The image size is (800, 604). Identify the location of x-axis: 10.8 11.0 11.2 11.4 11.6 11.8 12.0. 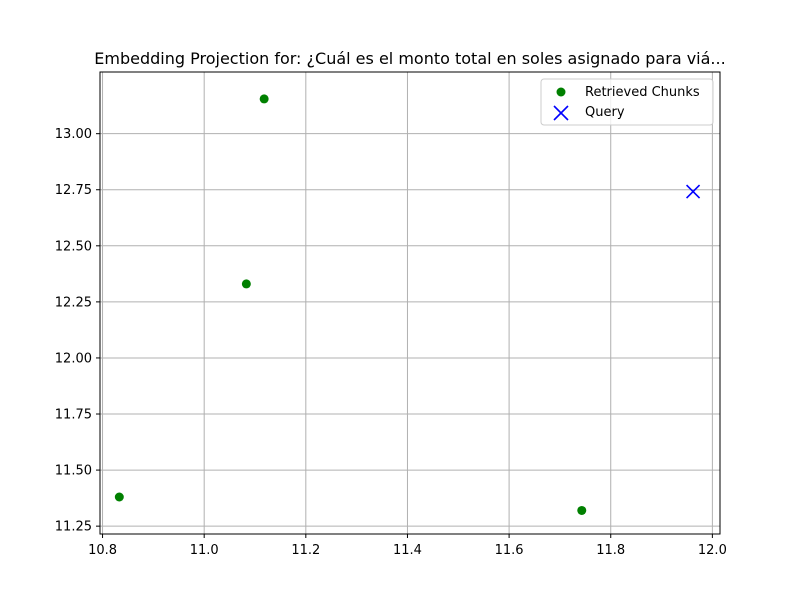
(407, 546).